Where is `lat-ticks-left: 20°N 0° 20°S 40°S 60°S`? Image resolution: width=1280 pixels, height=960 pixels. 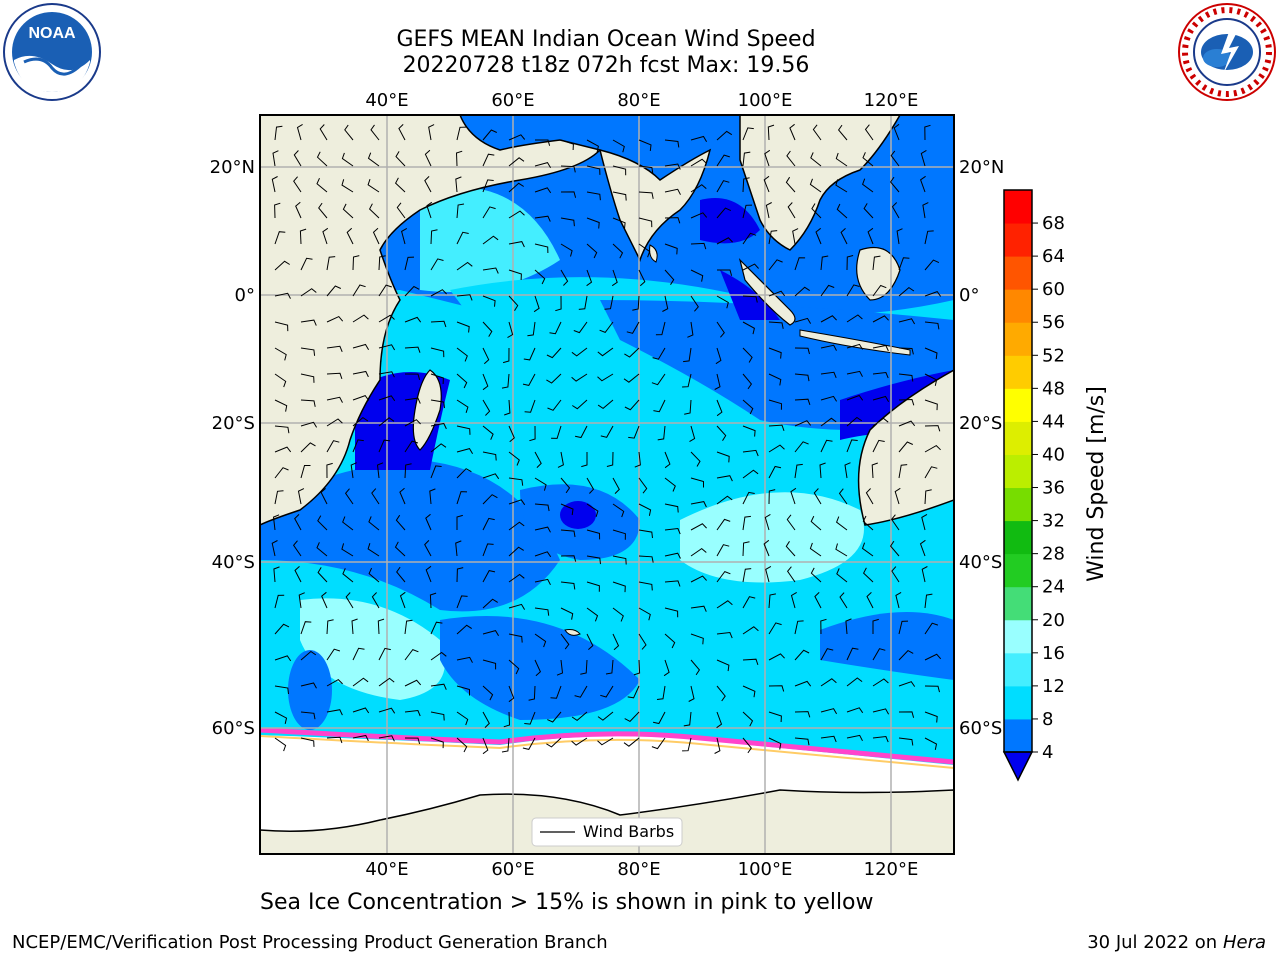 lat-ticks-left: 20°N 0° 20°S 40°S 60°S is located at coordinates (232, 448).